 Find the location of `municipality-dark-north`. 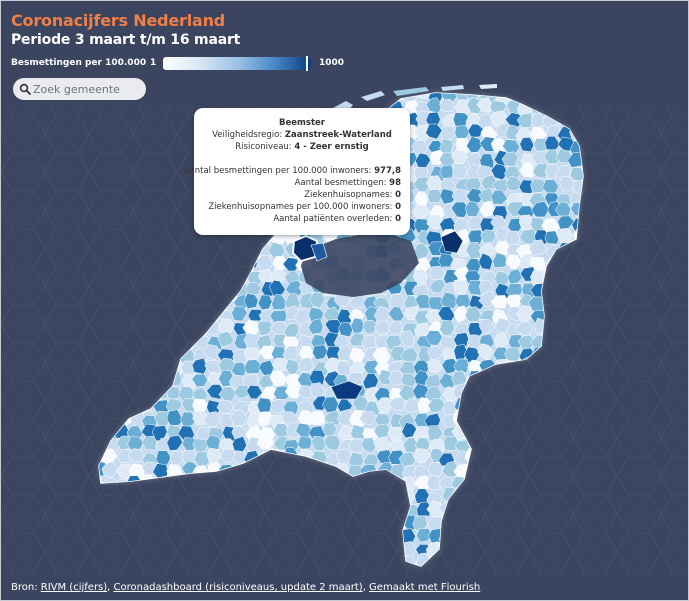

municipality-dark-north is located at coordinates (319, 252).